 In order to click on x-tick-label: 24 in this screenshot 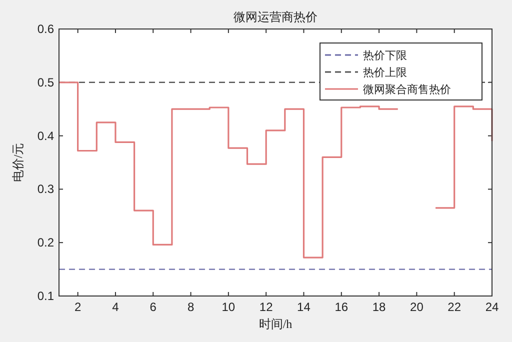, I will do `click(492, 307)`.